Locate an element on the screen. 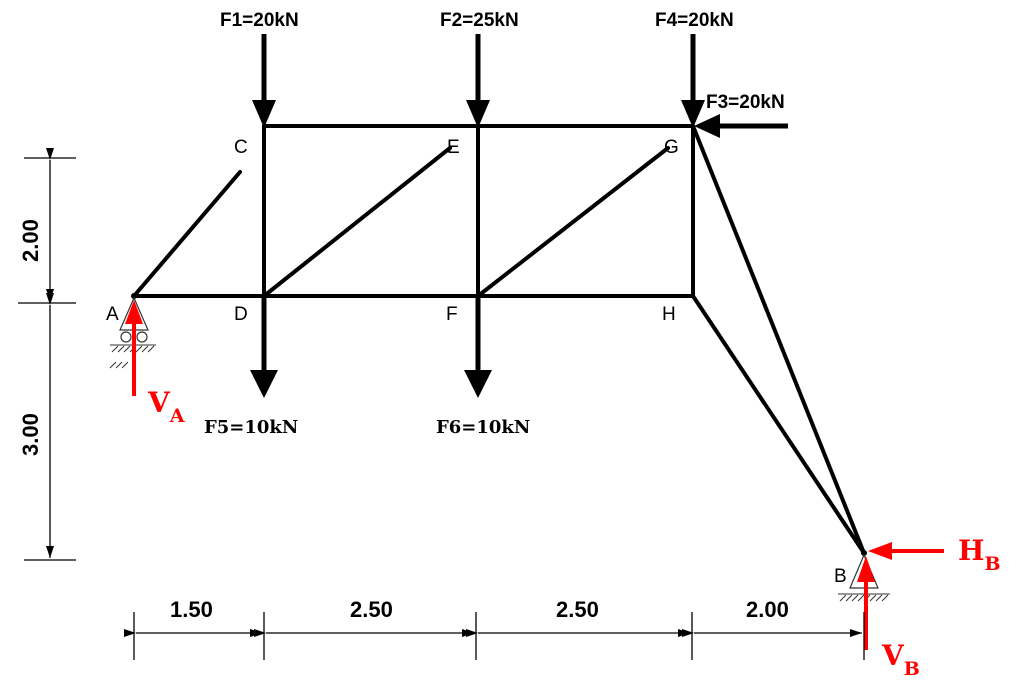 Image resolution: width=1022 pixels, height=681 pixels. reaction-hb-main: H is located at coordinates (971, 550).